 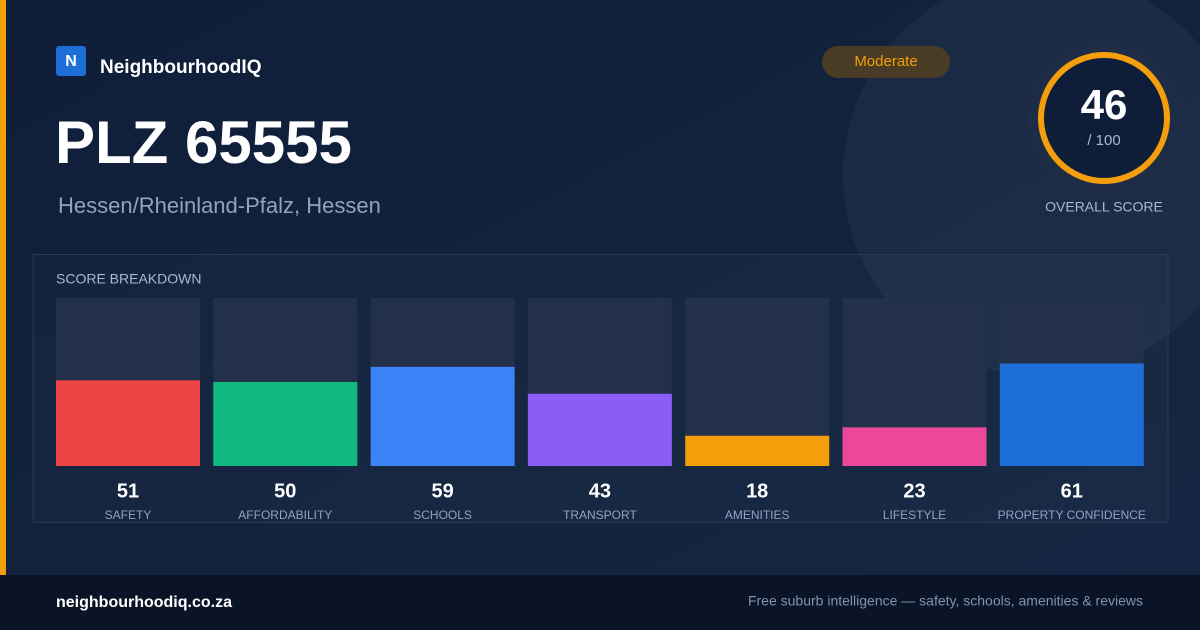 What do you see at coordinates (219, 205) in the screenshot?
I see `subtitle: Hessen/Rheinland-Pfalz, Hessen` at bounding box center [219, 205].